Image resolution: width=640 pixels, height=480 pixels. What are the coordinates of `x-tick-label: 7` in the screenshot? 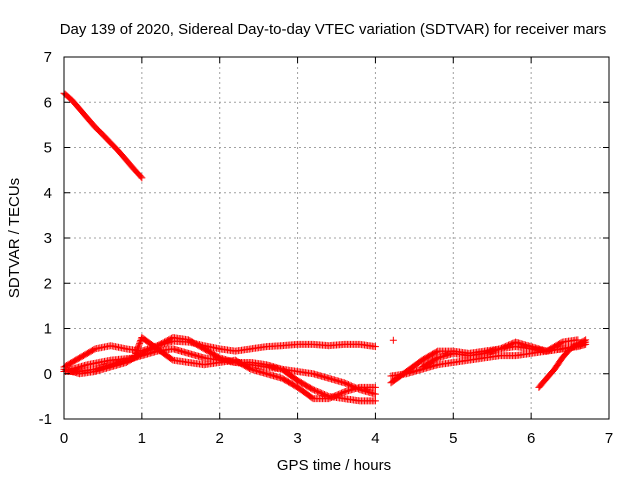 It's located at (609, 438).